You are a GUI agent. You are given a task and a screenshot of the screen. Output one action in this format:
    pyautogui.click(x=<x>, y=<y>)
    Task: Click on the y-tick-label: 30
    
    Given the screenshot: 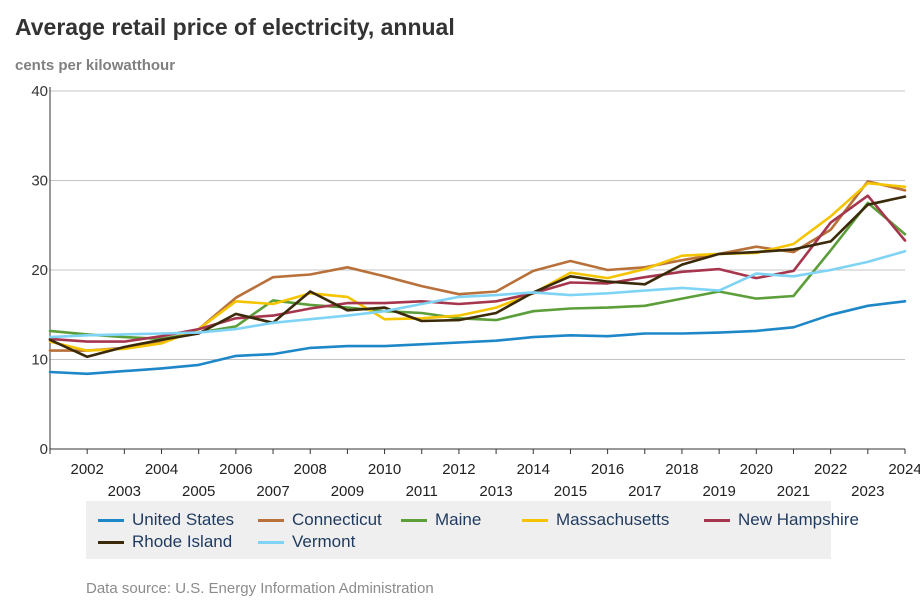 What is the action you would take?
    pyautogui.click(x=39, y=181)
    